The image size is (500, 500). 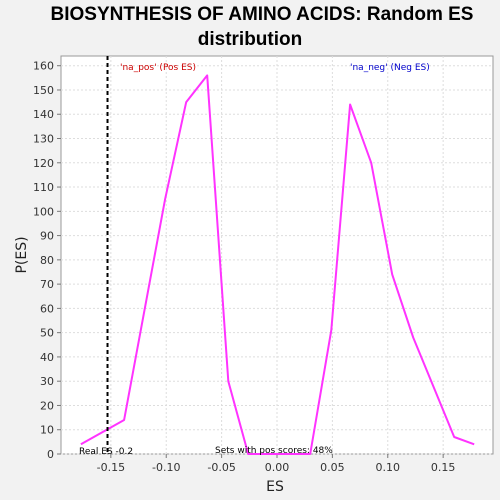 What do you see at coordinates (388, 467) in the screenshot?
I see `x-tick-label: 0.10` at bounding box center [388, 467].